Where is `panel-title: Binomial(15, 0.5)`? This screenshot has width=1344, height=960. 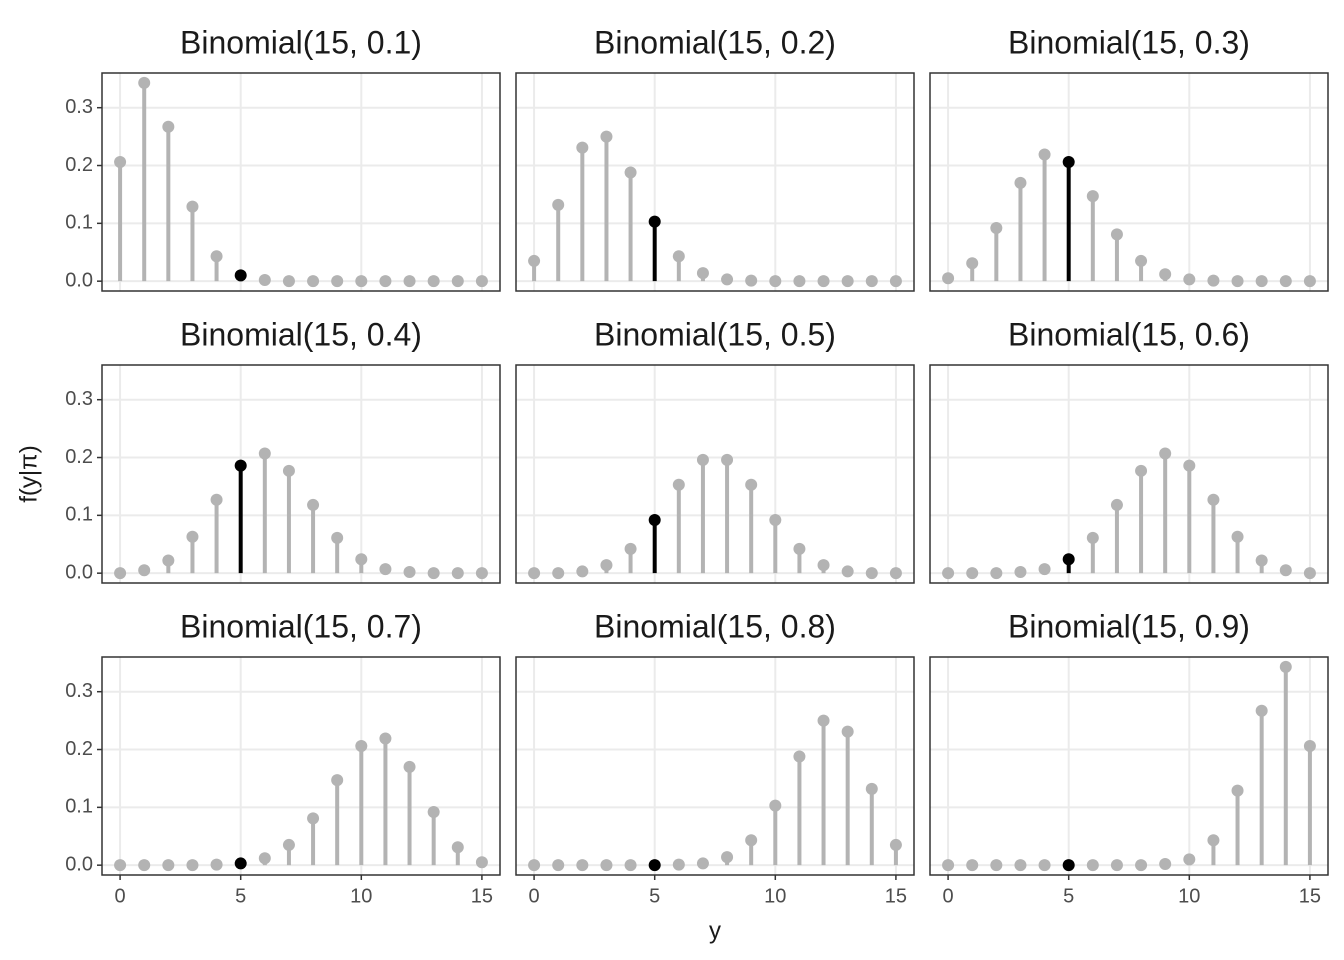 panel-title: Binomial(15, 0.5) is located at coordinates (715, 334).